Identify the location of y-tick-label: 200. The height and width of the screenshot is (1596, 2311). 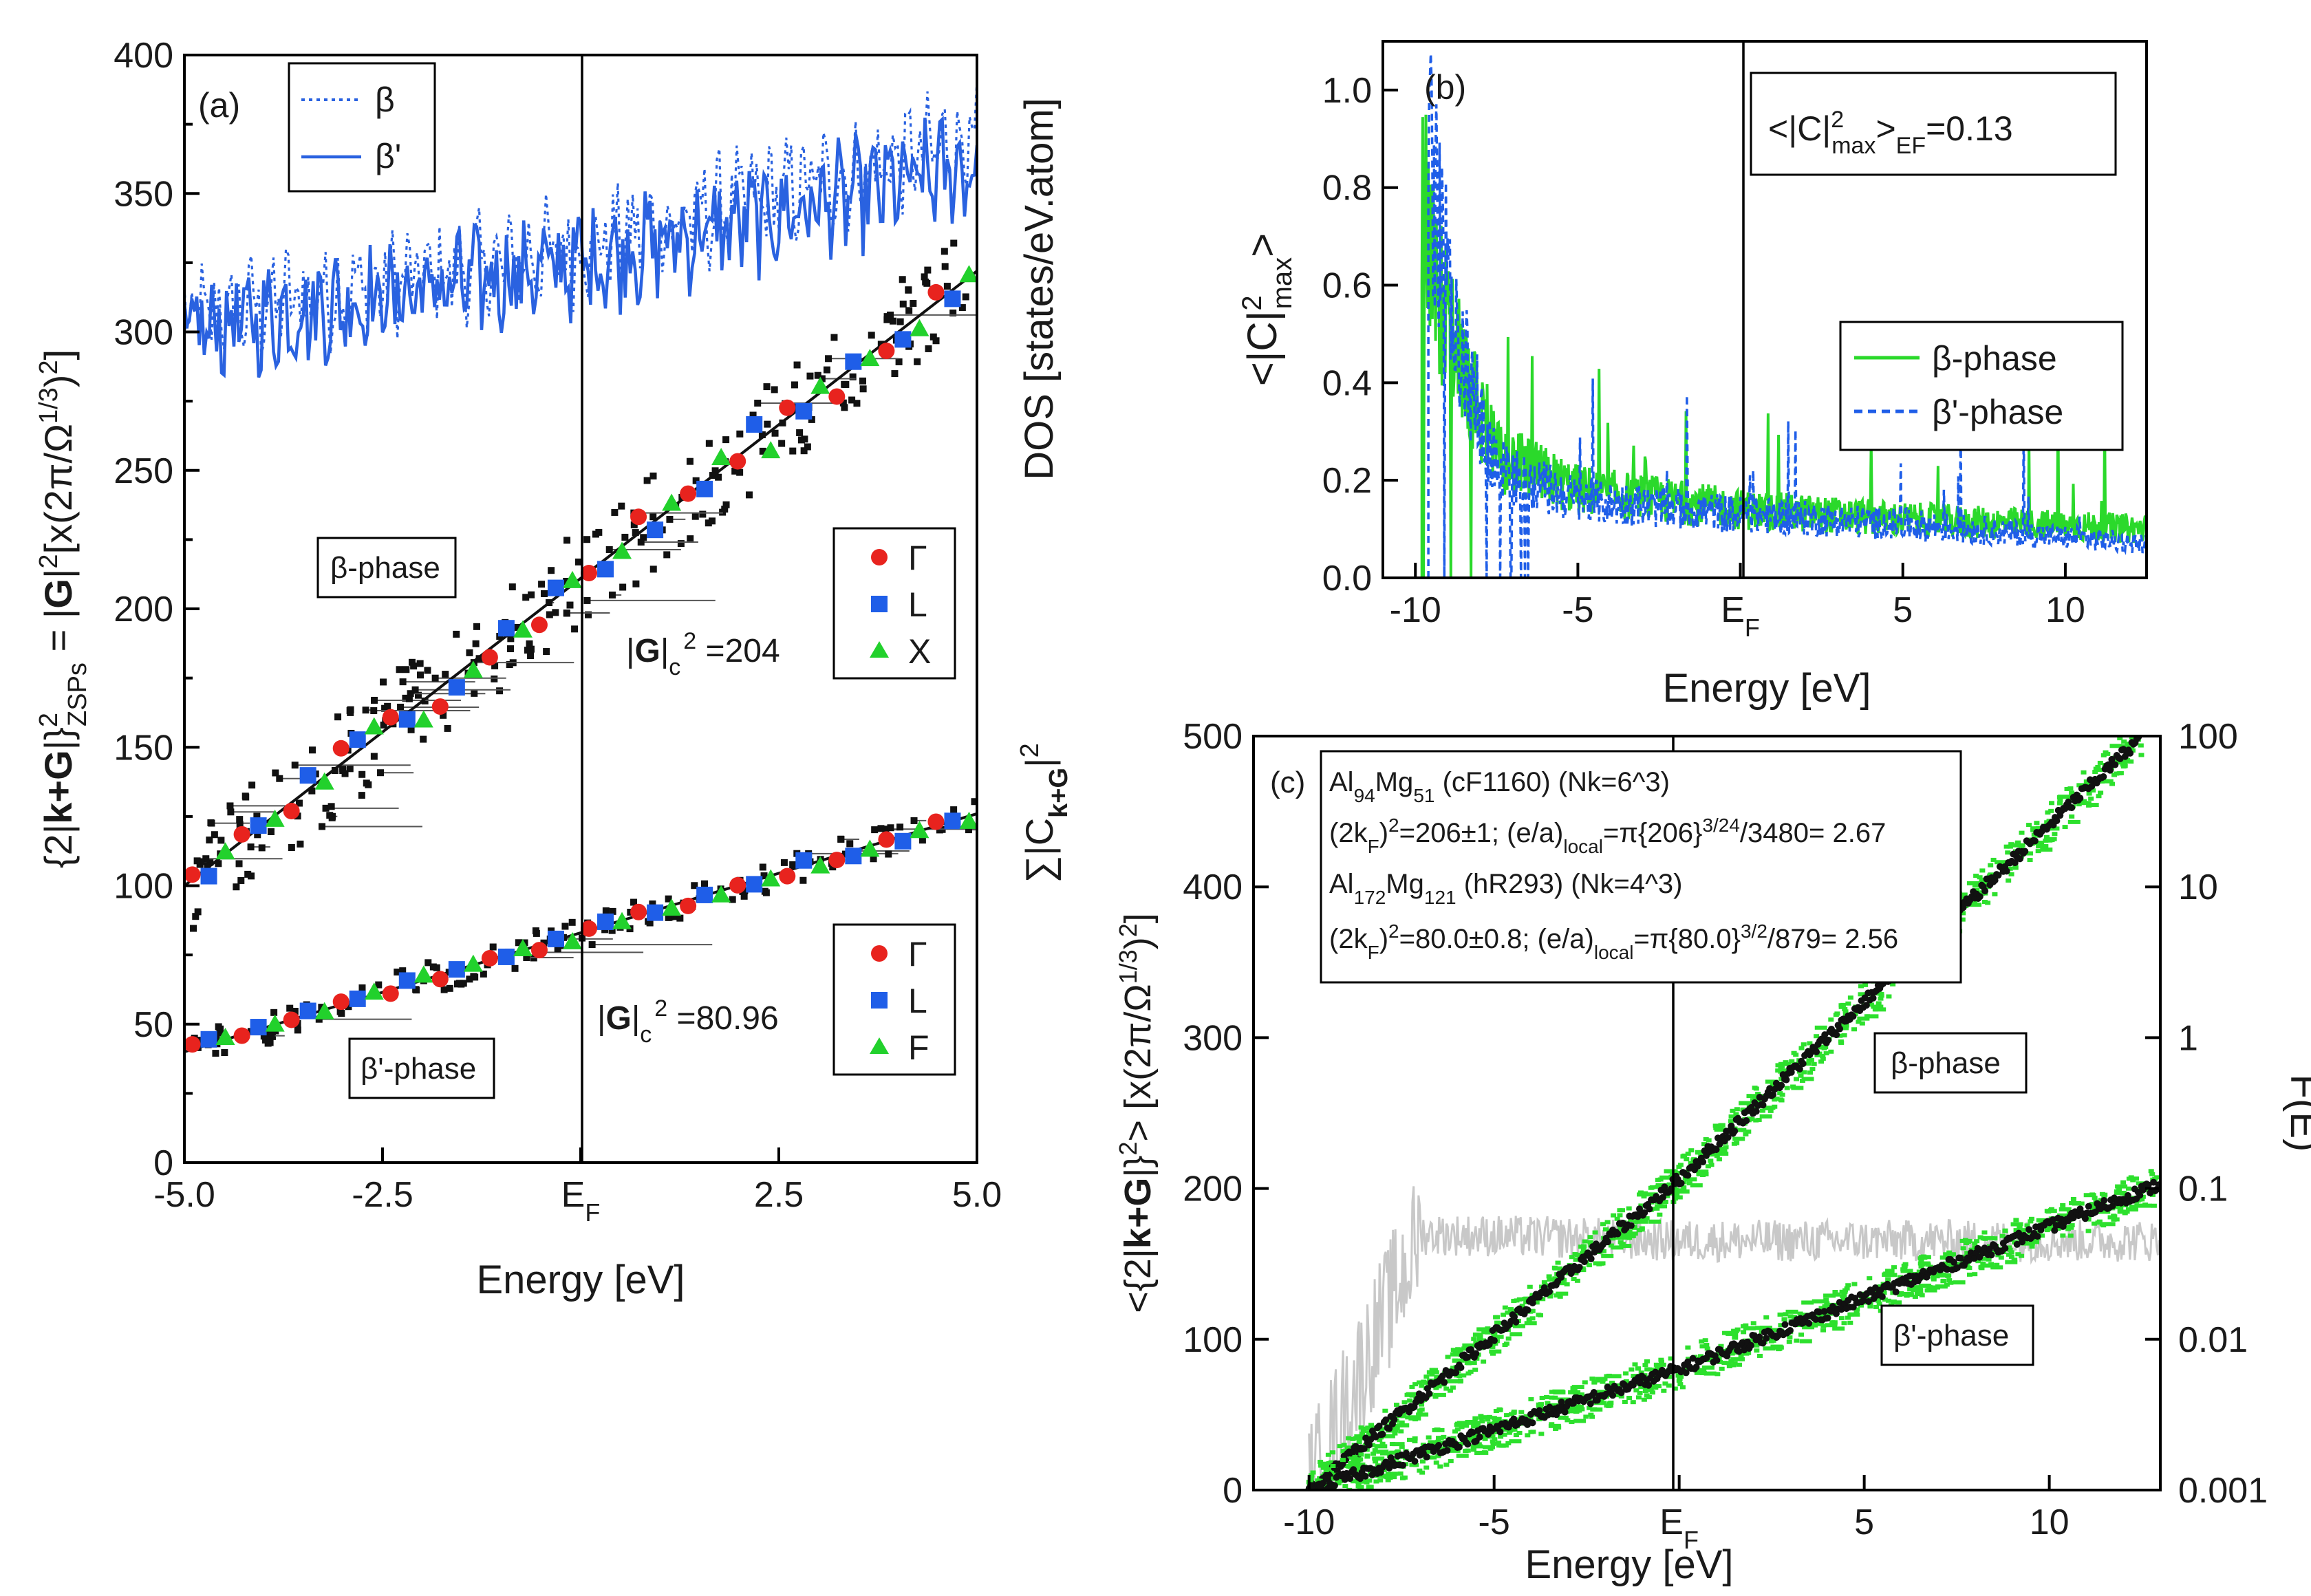
(1213, 1189).